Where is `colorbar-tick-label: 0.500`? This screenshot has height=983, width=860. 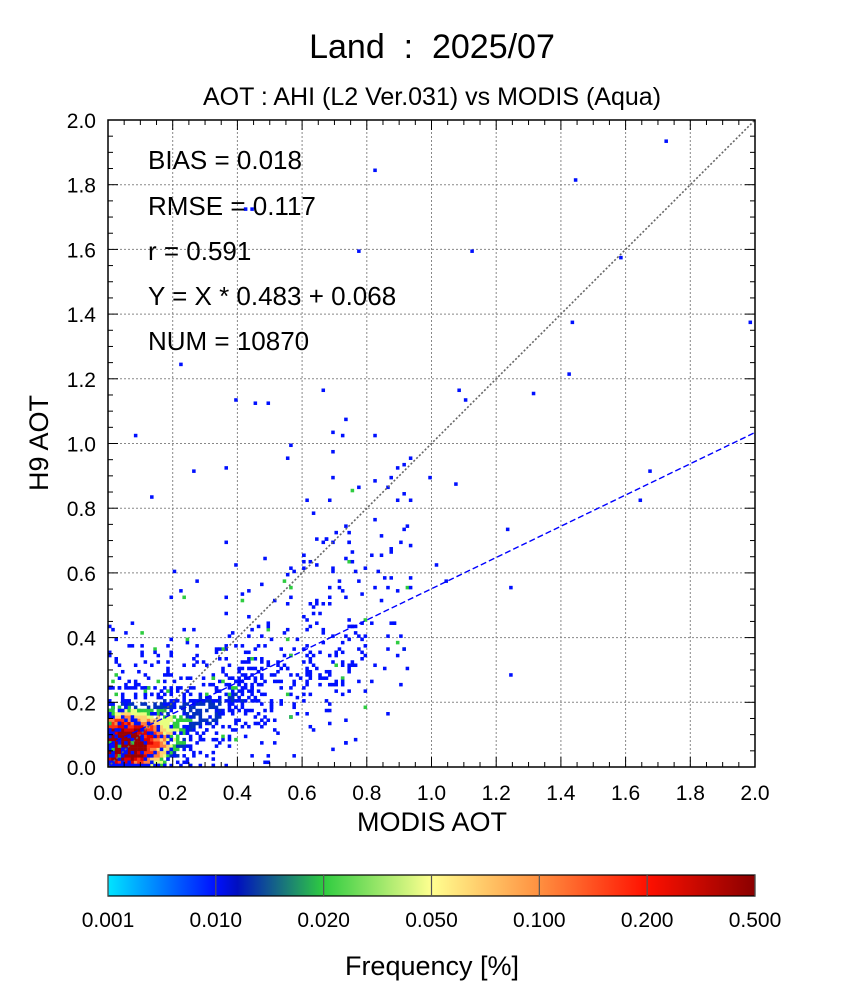
colorbar-tick-label: 0.500 is located at coordinates (755, 920).